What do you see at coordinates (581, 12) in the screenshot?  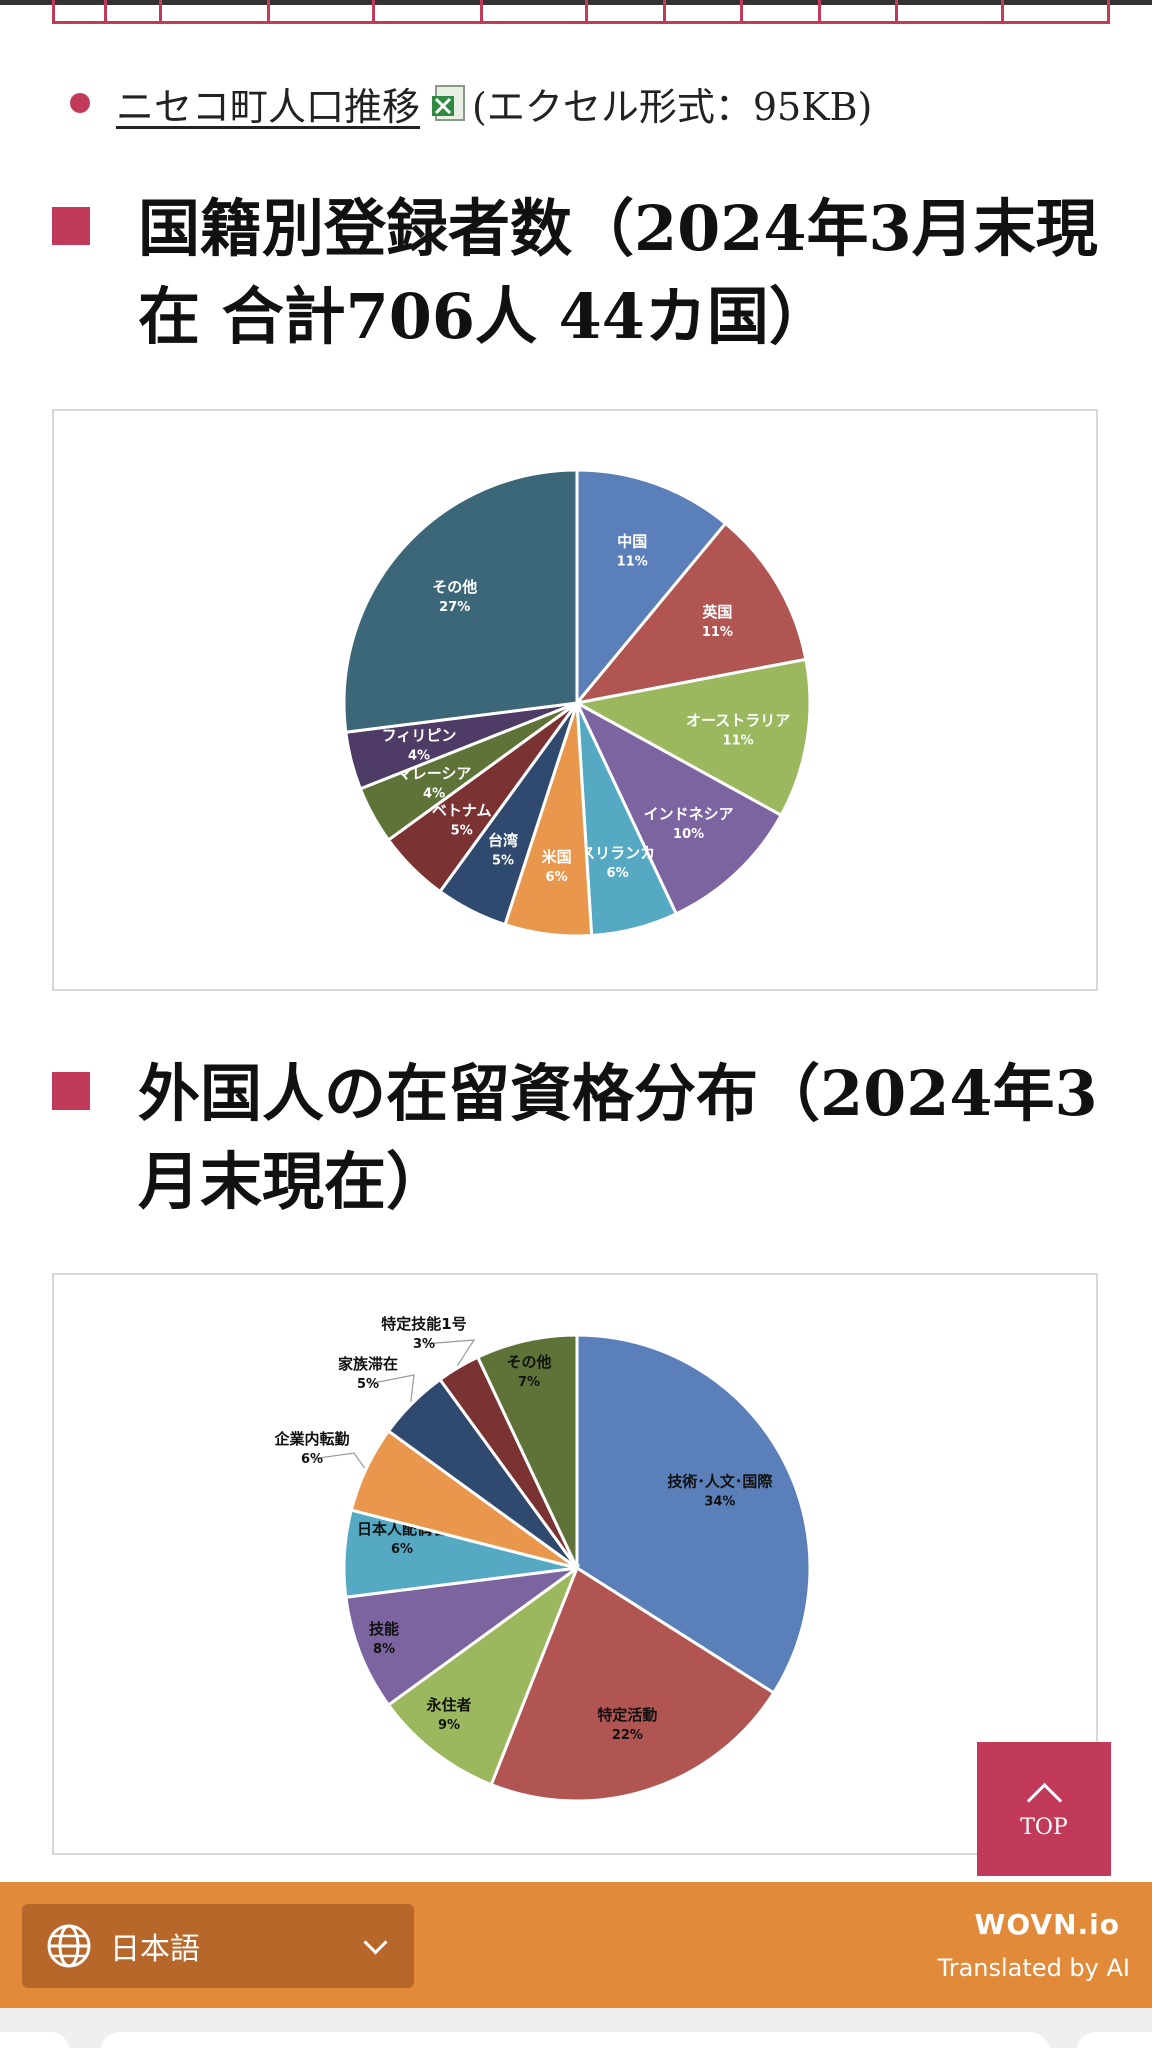 I see `population-table-bottom` at bounding box center [581, 12].